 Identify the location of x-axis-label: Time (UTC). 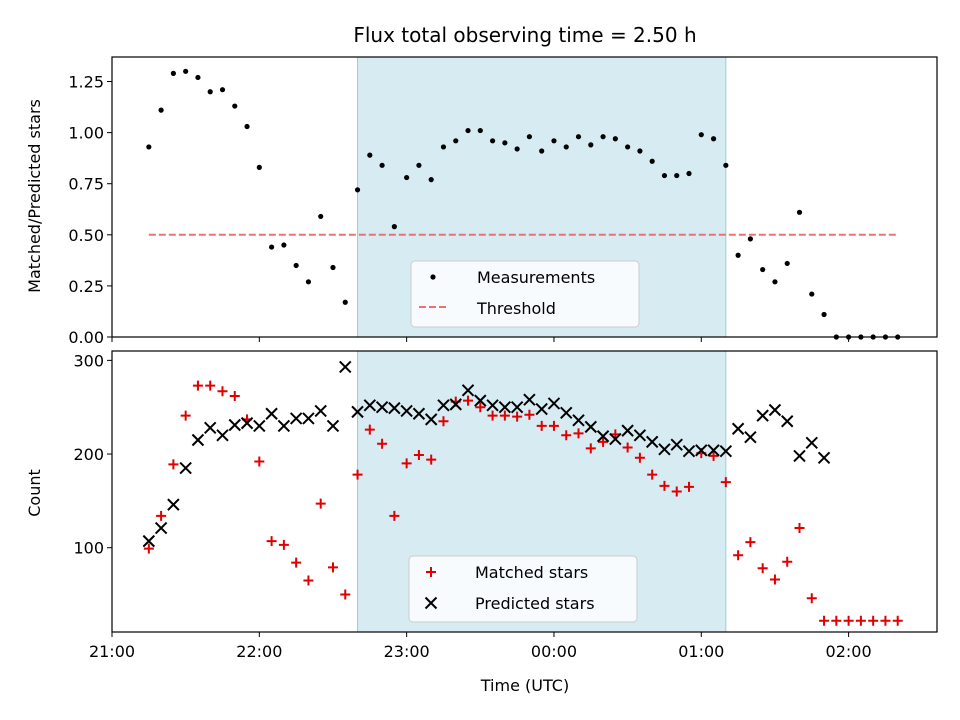
(524, 685).